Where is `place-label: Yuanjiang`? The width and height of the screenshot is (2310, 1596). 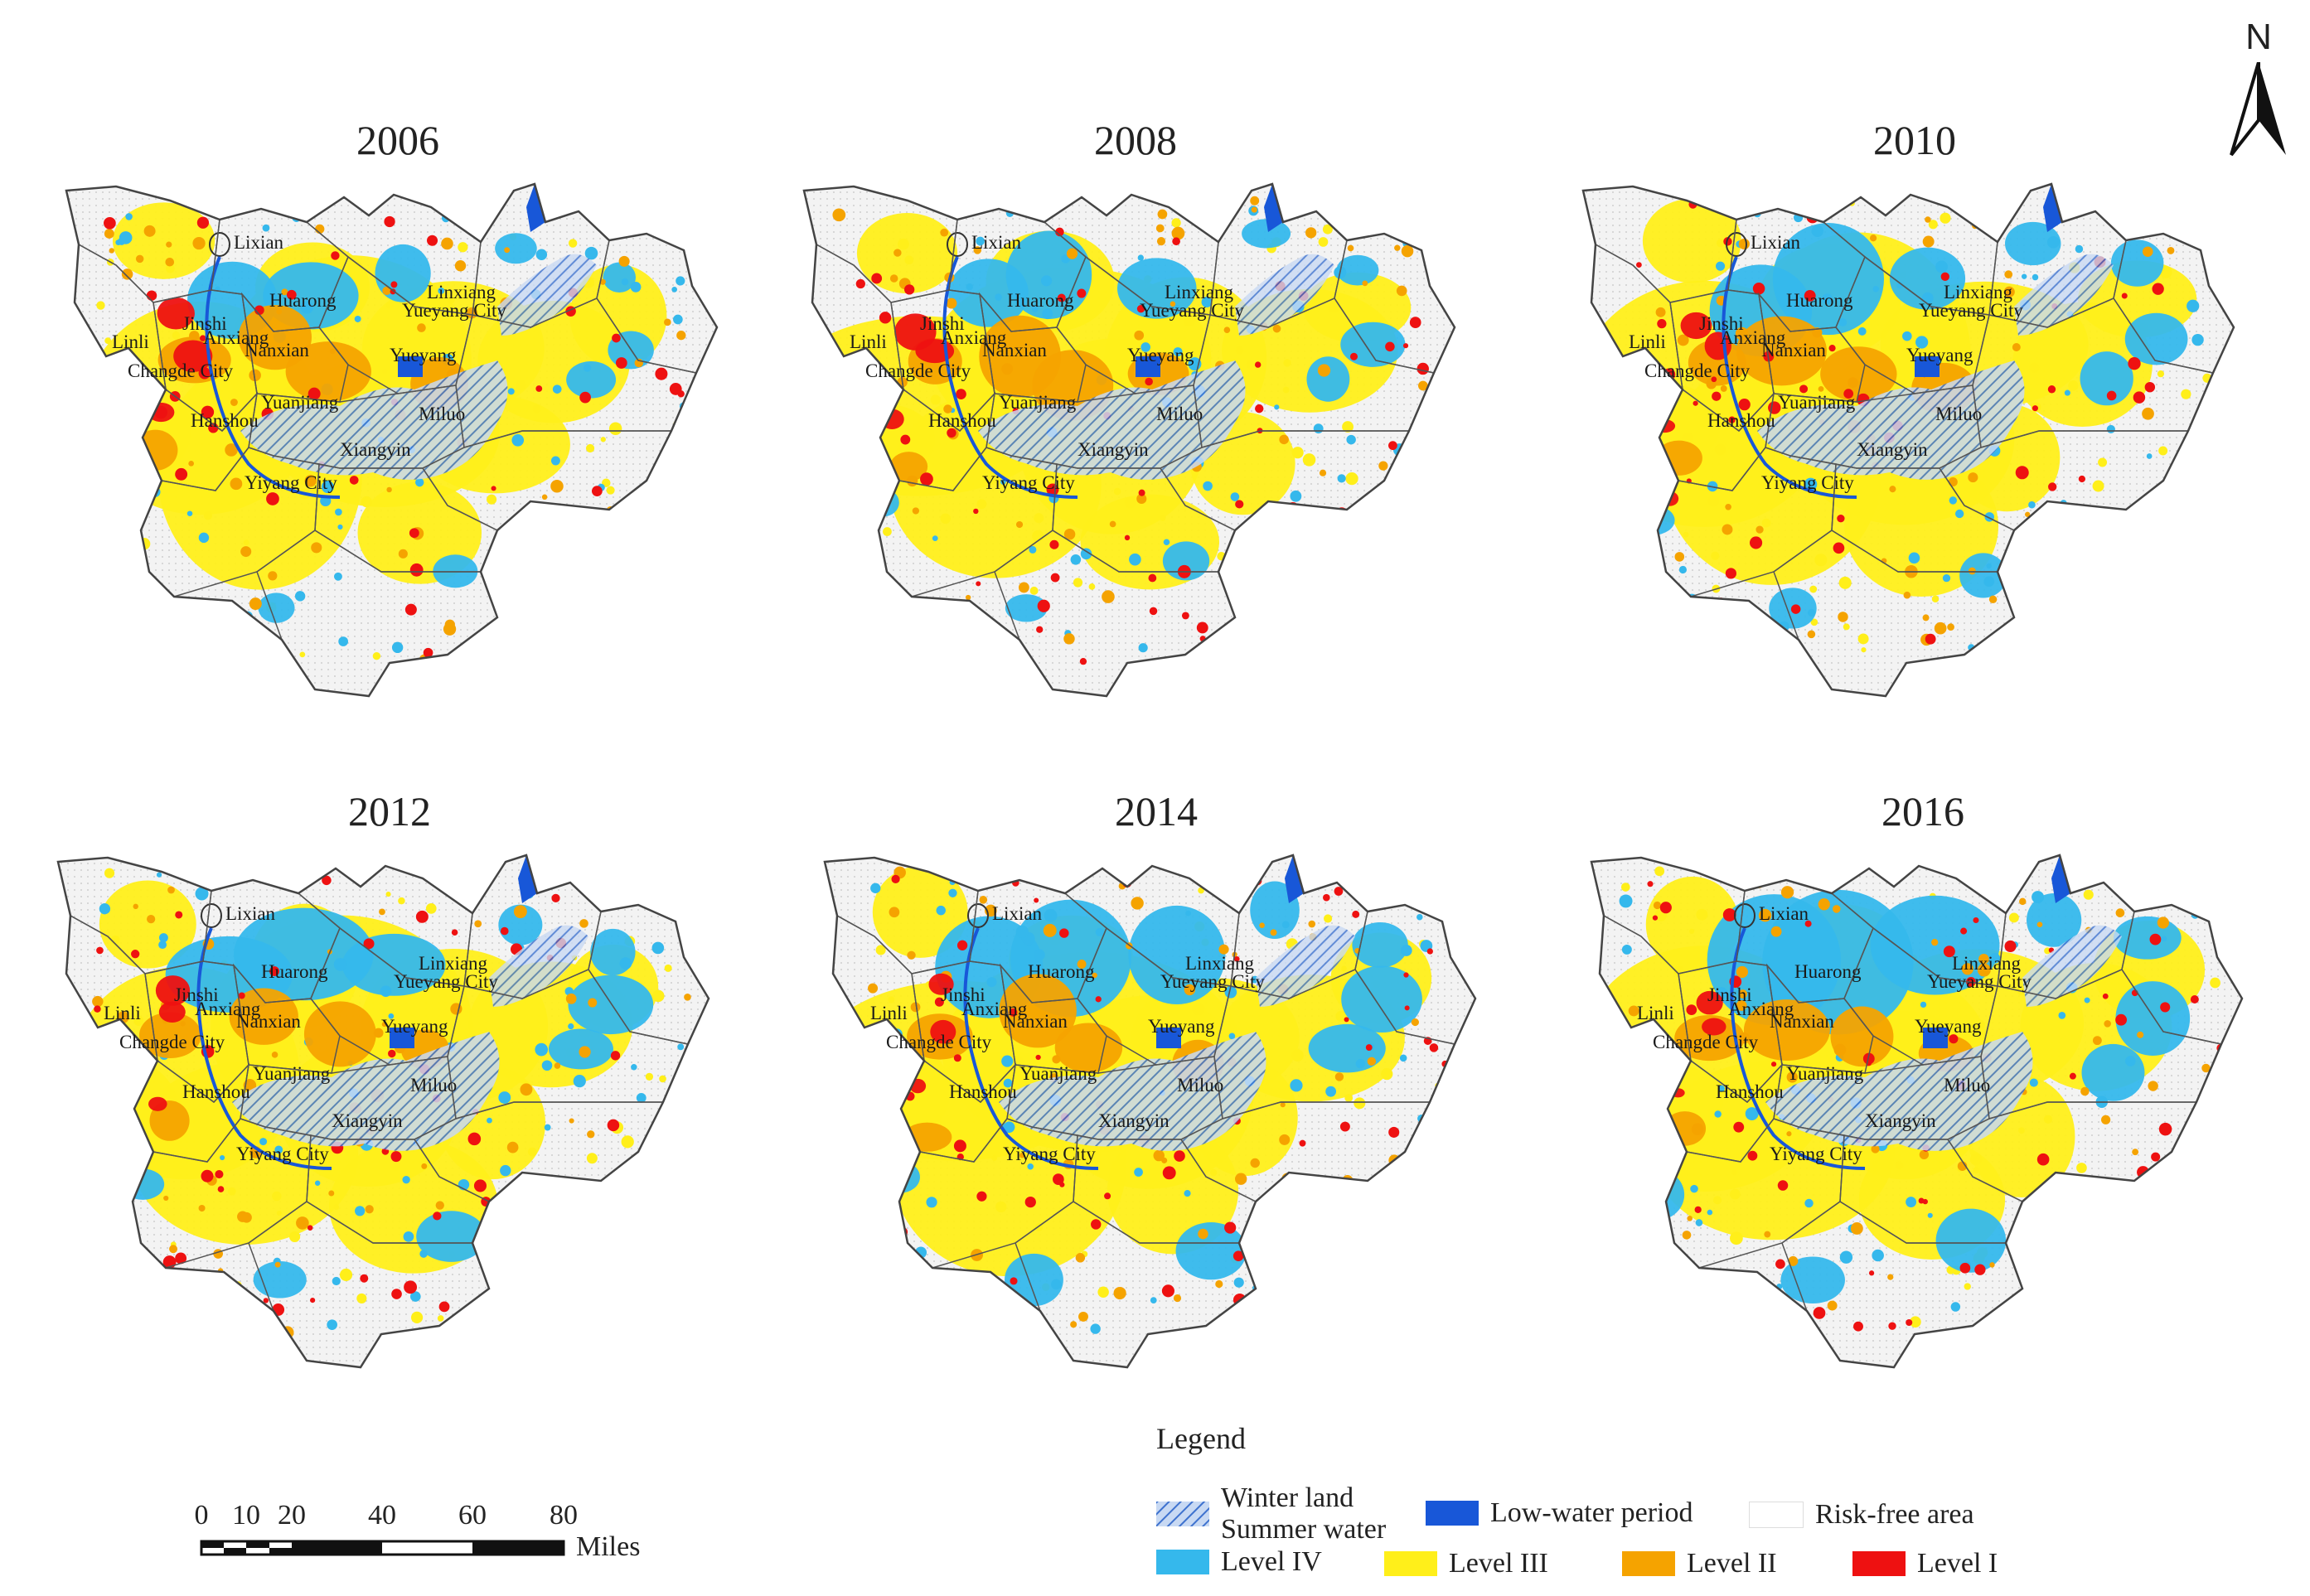
place-label: Yuanjiang is located at coordinates (1817, 402).